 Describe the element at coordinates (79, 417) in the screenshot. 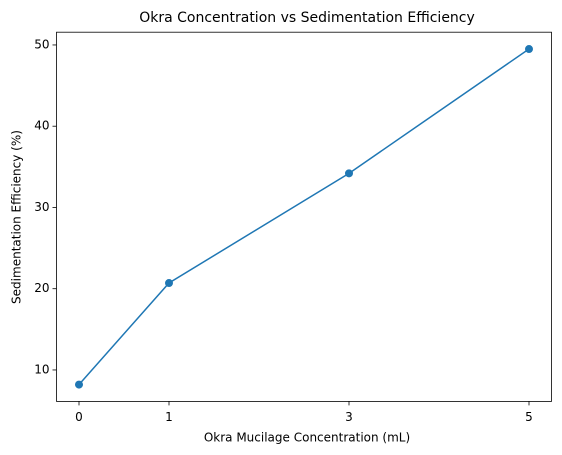

I see `x-tick-label: 0` at that location.